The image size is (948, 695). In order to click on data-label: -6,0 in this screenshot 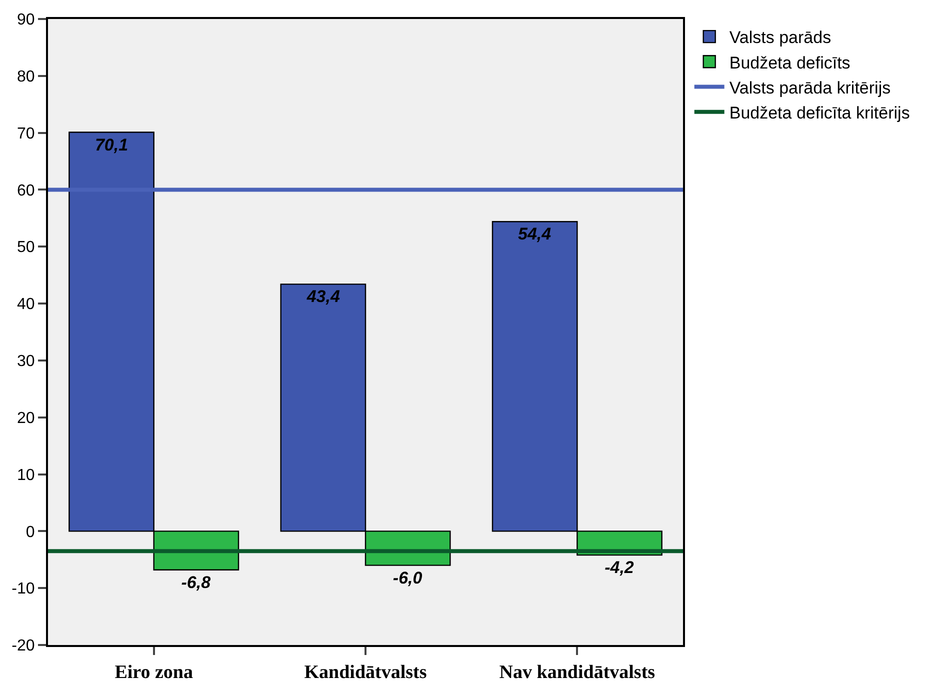, I will do `click(407, 578)`.